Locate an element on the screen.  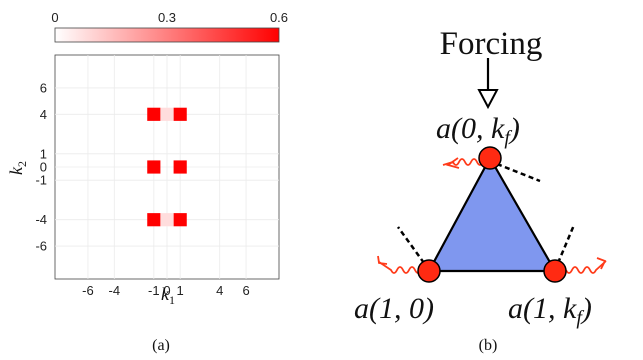
x-axis-label: k1 is located at coordinates (168, 295).